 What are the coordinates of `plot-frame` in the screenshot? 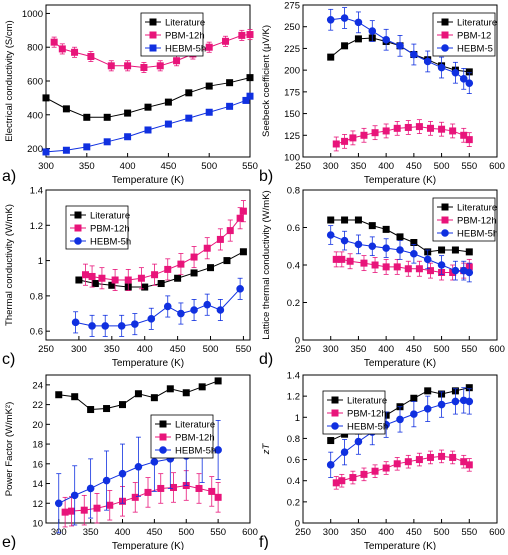 It's located at (400, 81).